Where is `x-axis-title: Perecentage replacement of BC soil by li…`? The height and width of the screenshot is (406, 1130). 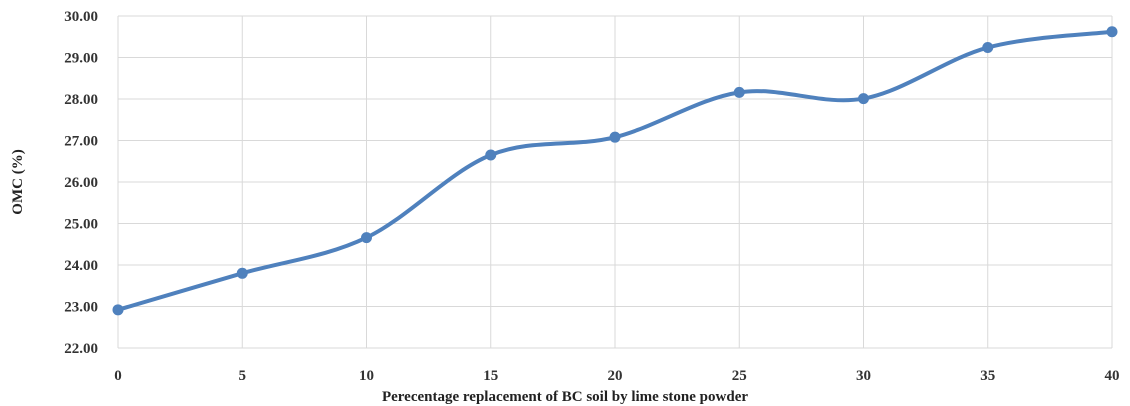
x-axis-title: Perecentage replacement of BC soil by li… is located at coordinates (565, 397).